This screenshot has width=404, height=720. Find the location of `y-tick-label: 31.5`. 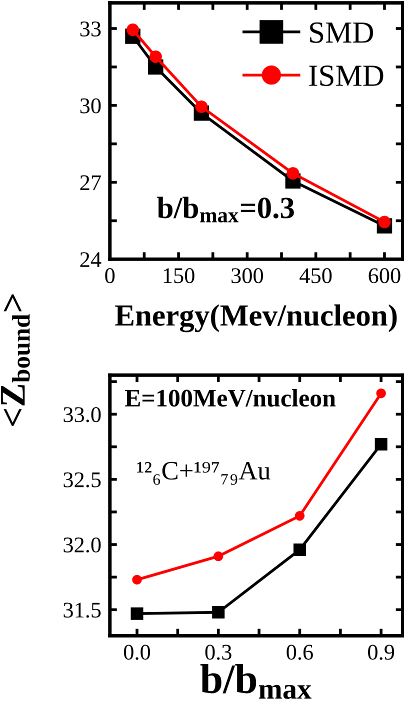

y-tick-label: 31.5 is located at coordinates (82, 610).